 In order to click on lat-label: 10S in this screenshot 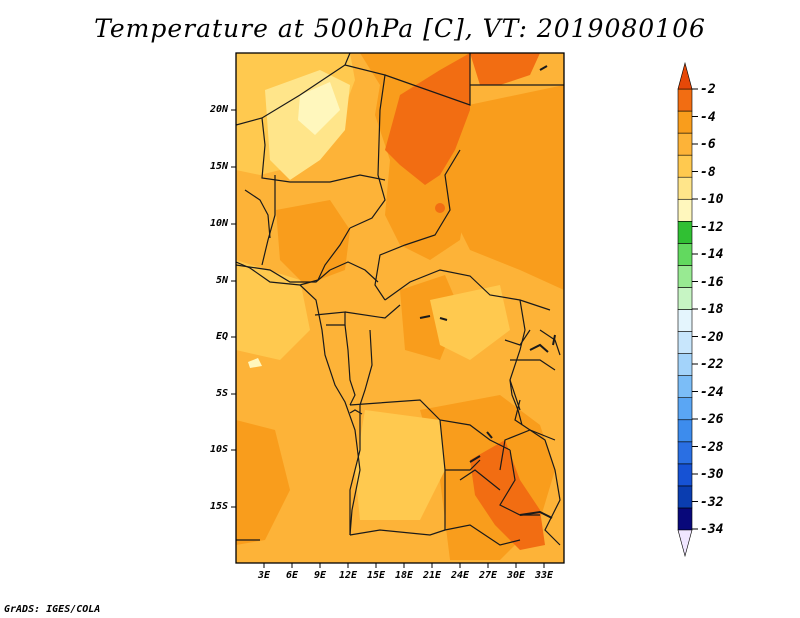, I will do `click(218, 449)`.